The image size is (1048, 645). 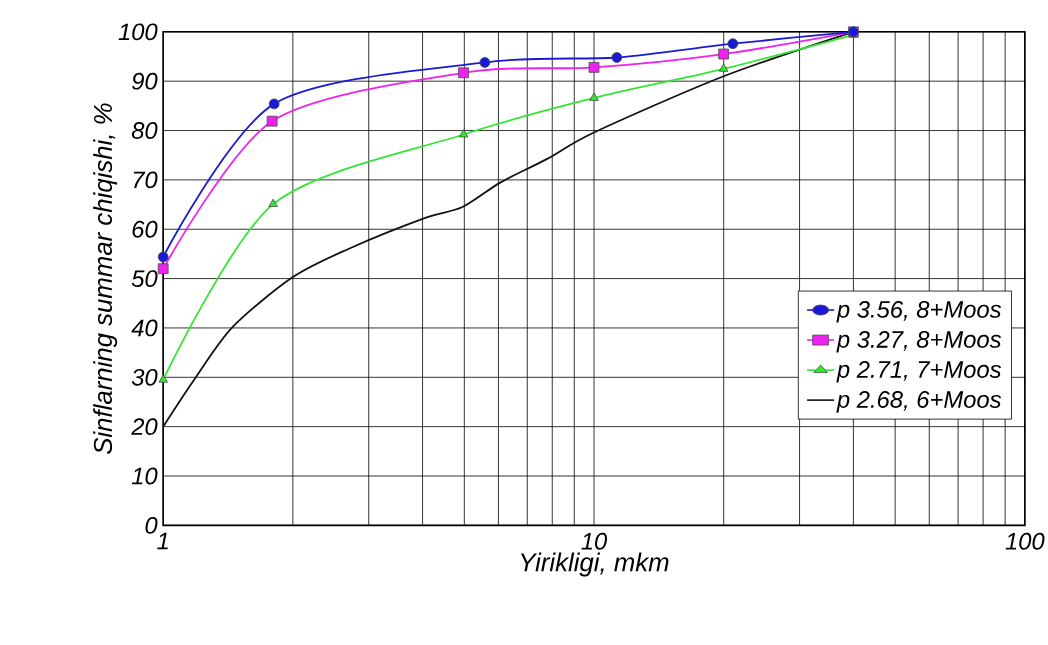 I want to click on y-axis-title: Sinflarning summar chiqishi, %, so click(x=105, y=279).